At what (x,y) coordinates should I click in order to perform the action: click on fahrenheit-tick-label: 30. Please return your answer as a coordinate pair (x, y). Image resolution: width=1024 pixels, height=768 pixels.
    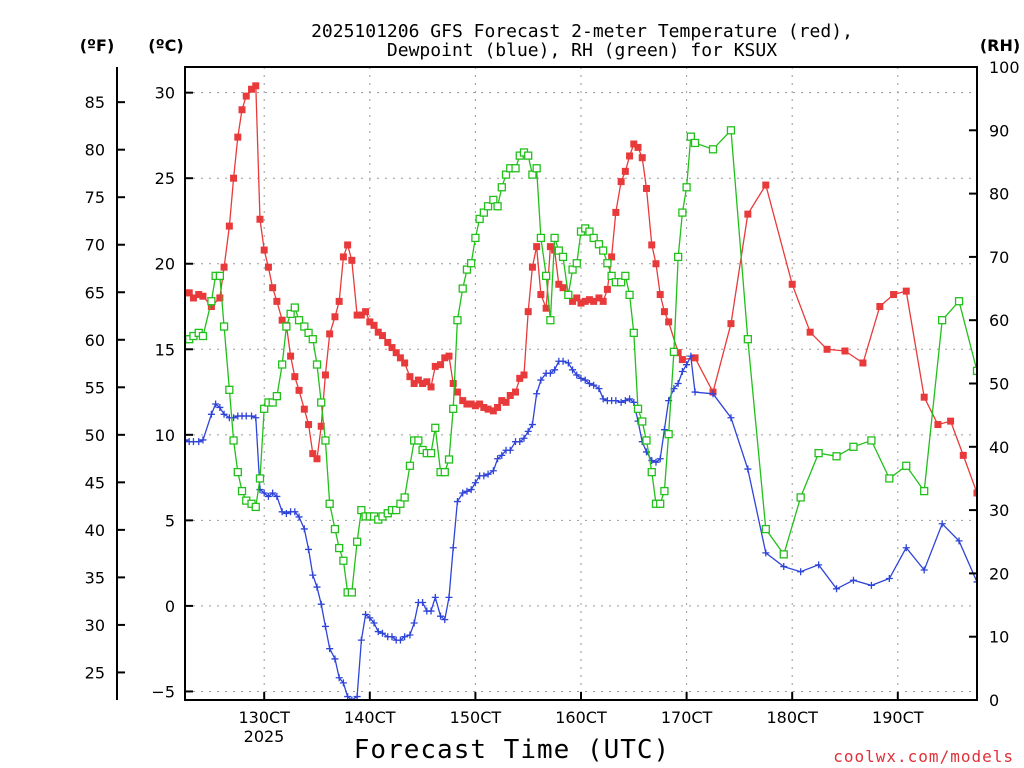
    Looking at the image, I should click on (95, 625).